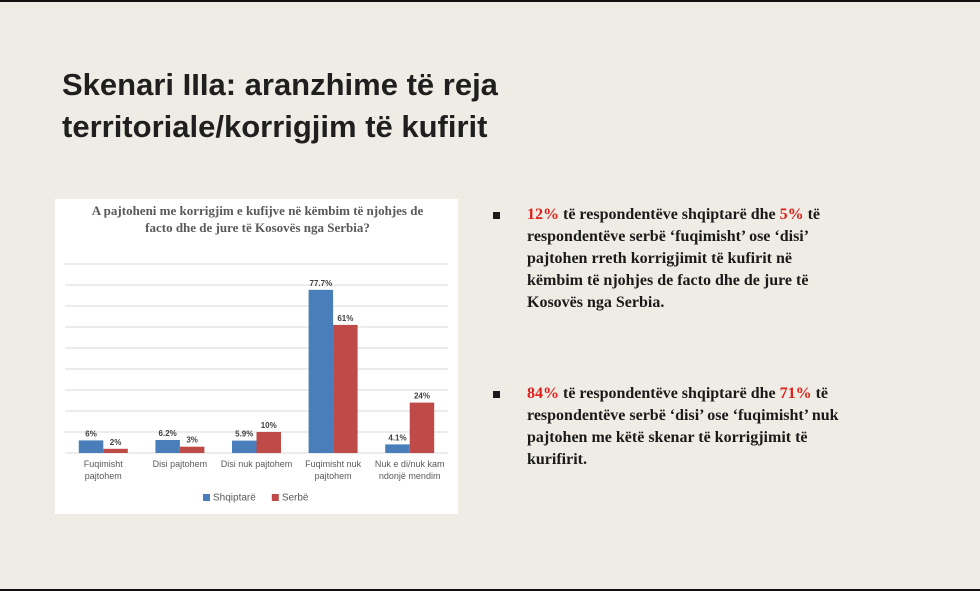  I want to click on value-label: 6%, so click(91, 433).